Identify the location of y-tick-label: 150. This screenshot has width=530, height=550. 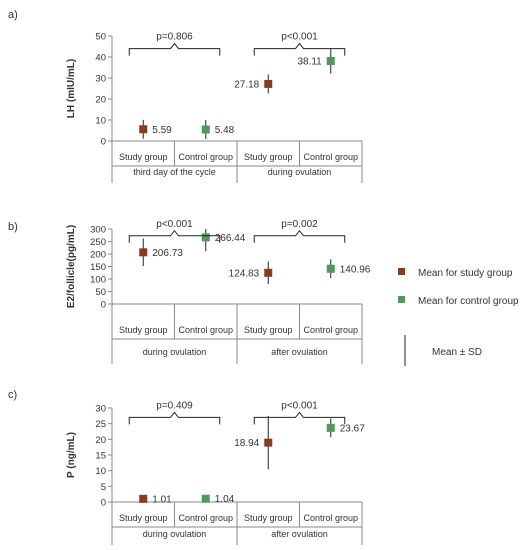
(98, 267).